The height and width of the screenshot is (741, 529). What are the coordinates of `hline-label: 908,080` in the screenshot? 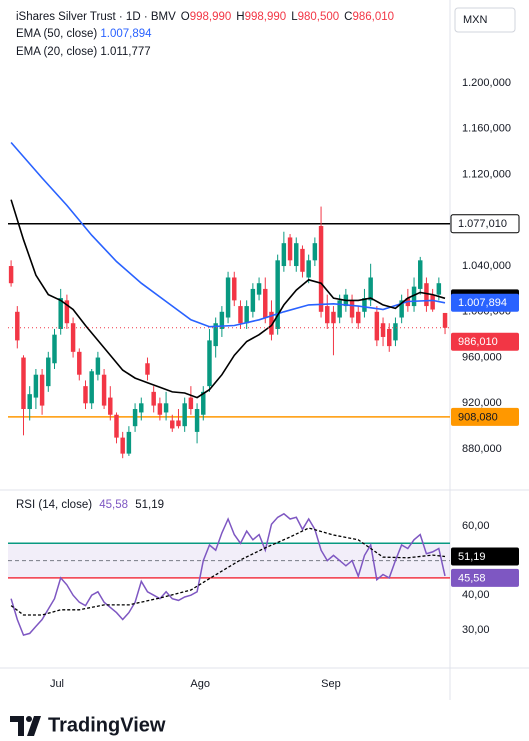 It's located at (478, 417).